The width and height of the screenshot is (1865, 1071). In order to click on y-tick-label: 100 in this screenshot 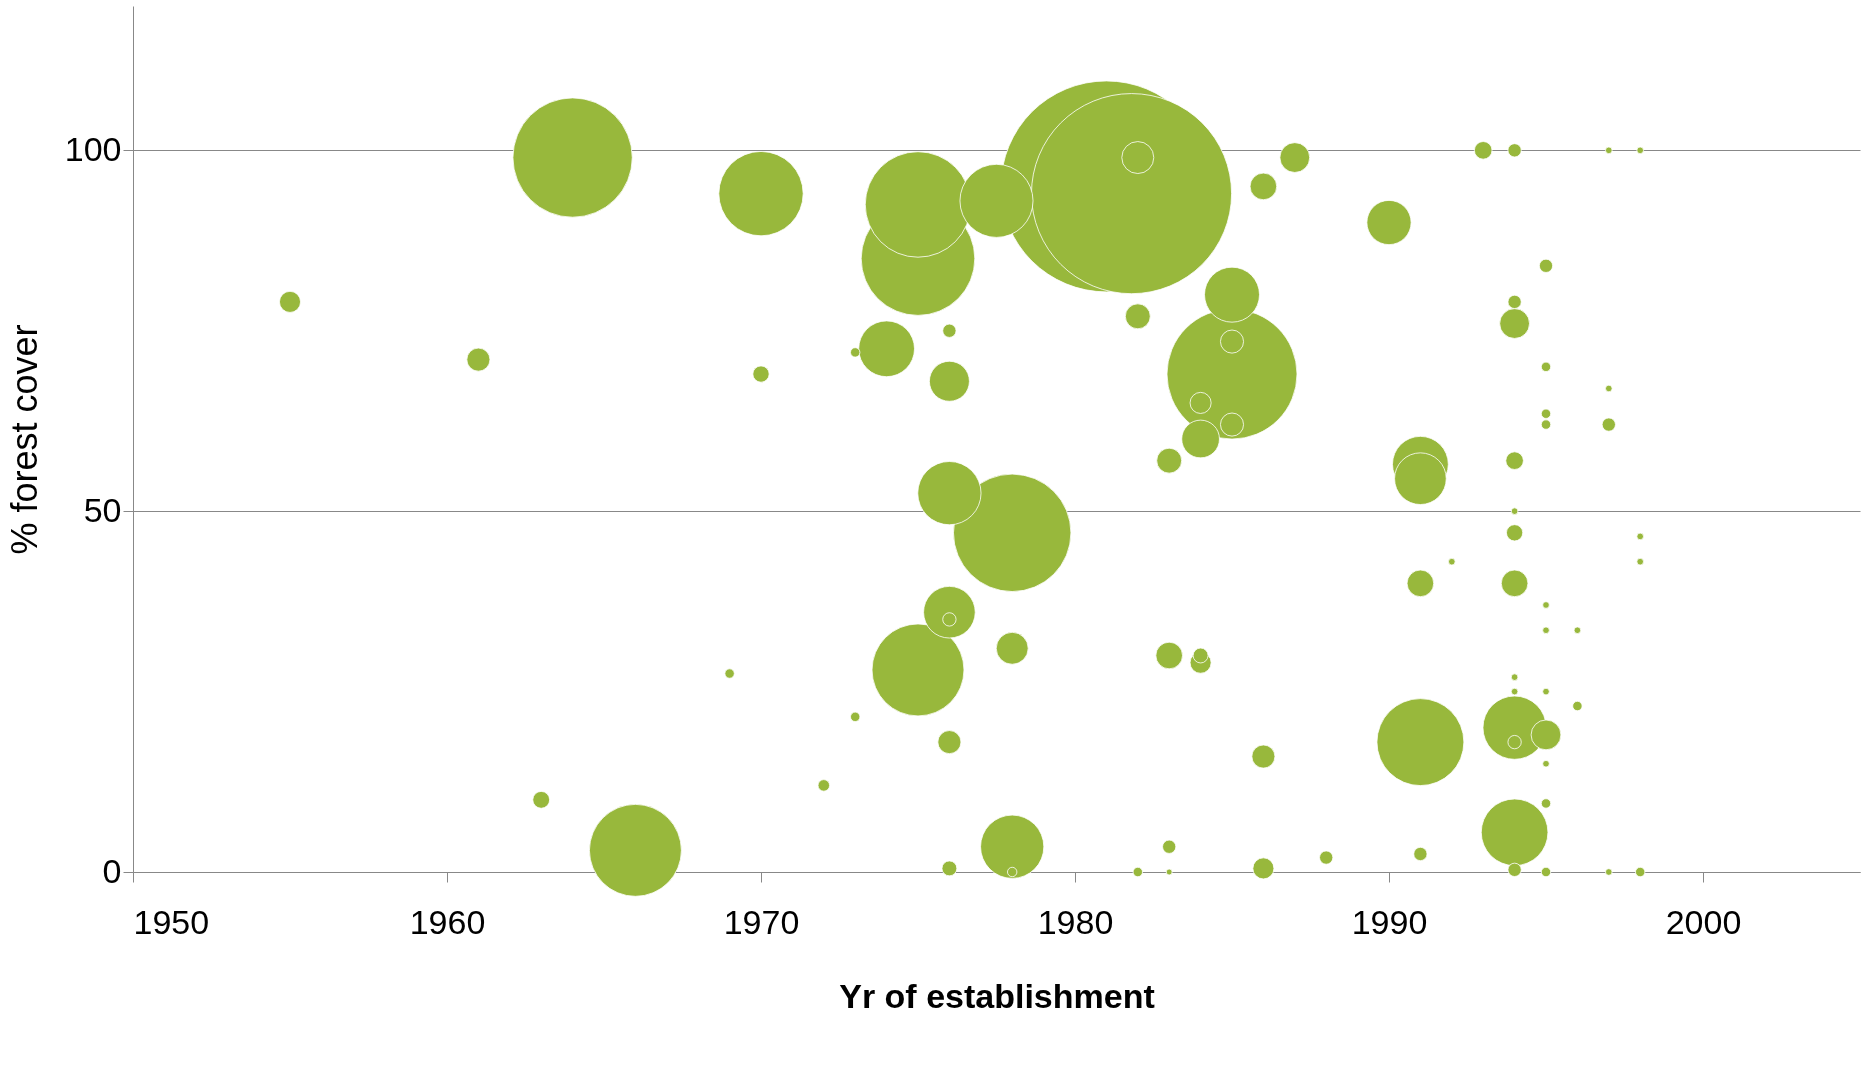, I will do `click(93, 148)`.